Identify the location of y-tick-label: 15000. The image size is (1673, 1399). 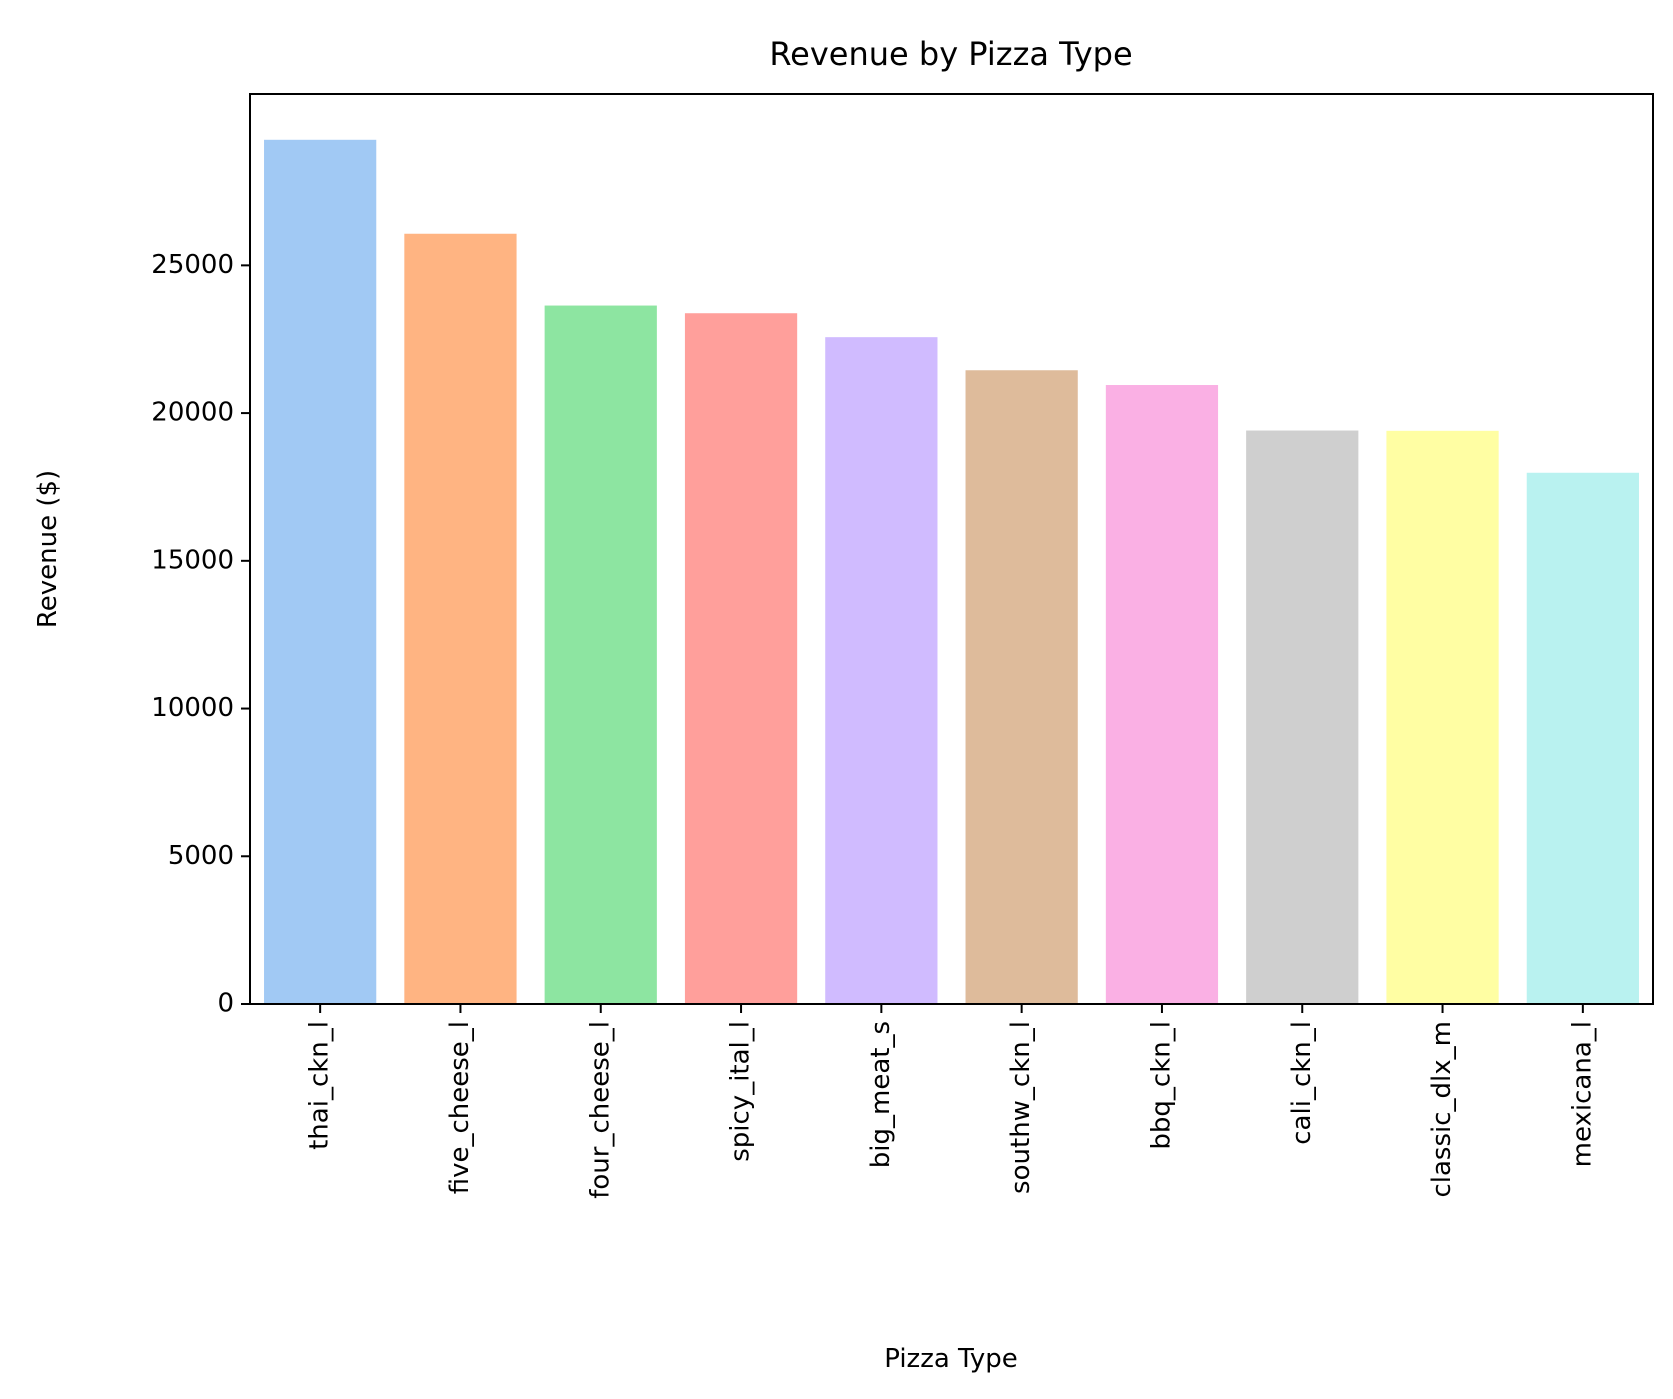
(192, 560).